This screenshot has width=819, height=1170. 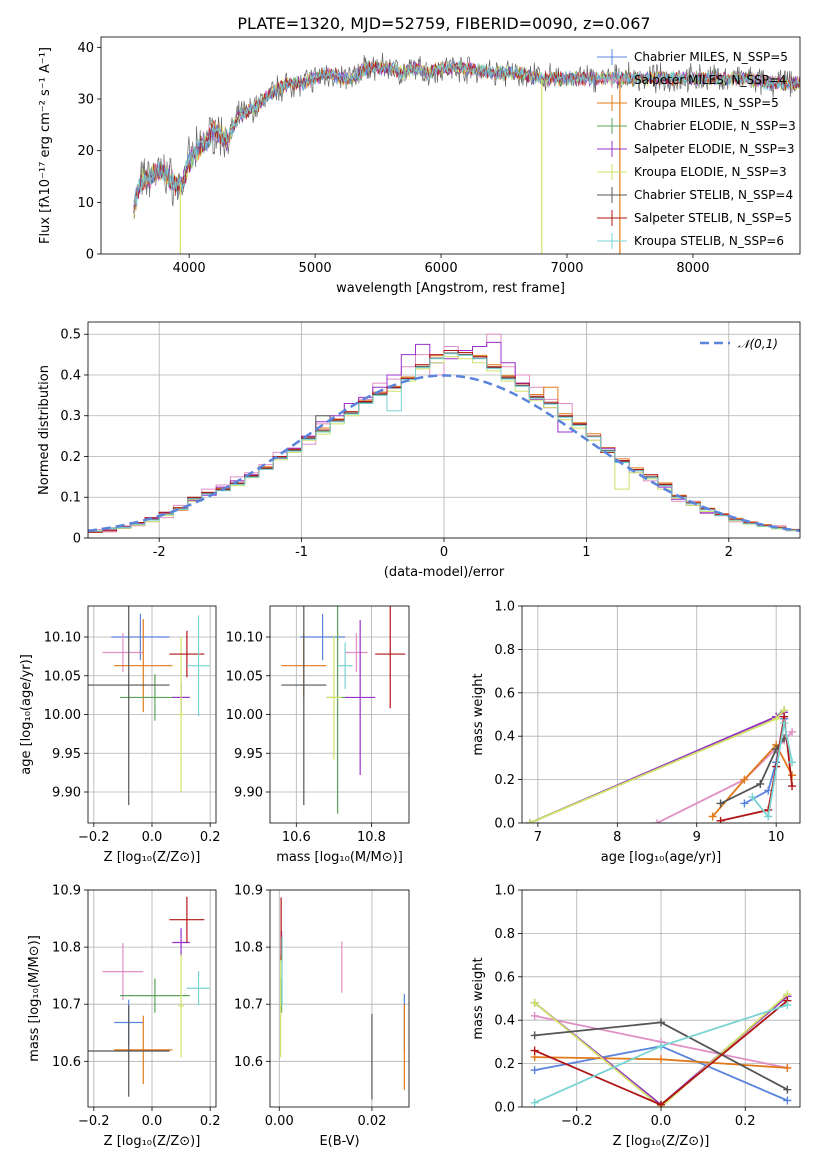 I want to click on legend-entry: Salpeter MILES, N_SSP=4, so click(x=710, y=80).